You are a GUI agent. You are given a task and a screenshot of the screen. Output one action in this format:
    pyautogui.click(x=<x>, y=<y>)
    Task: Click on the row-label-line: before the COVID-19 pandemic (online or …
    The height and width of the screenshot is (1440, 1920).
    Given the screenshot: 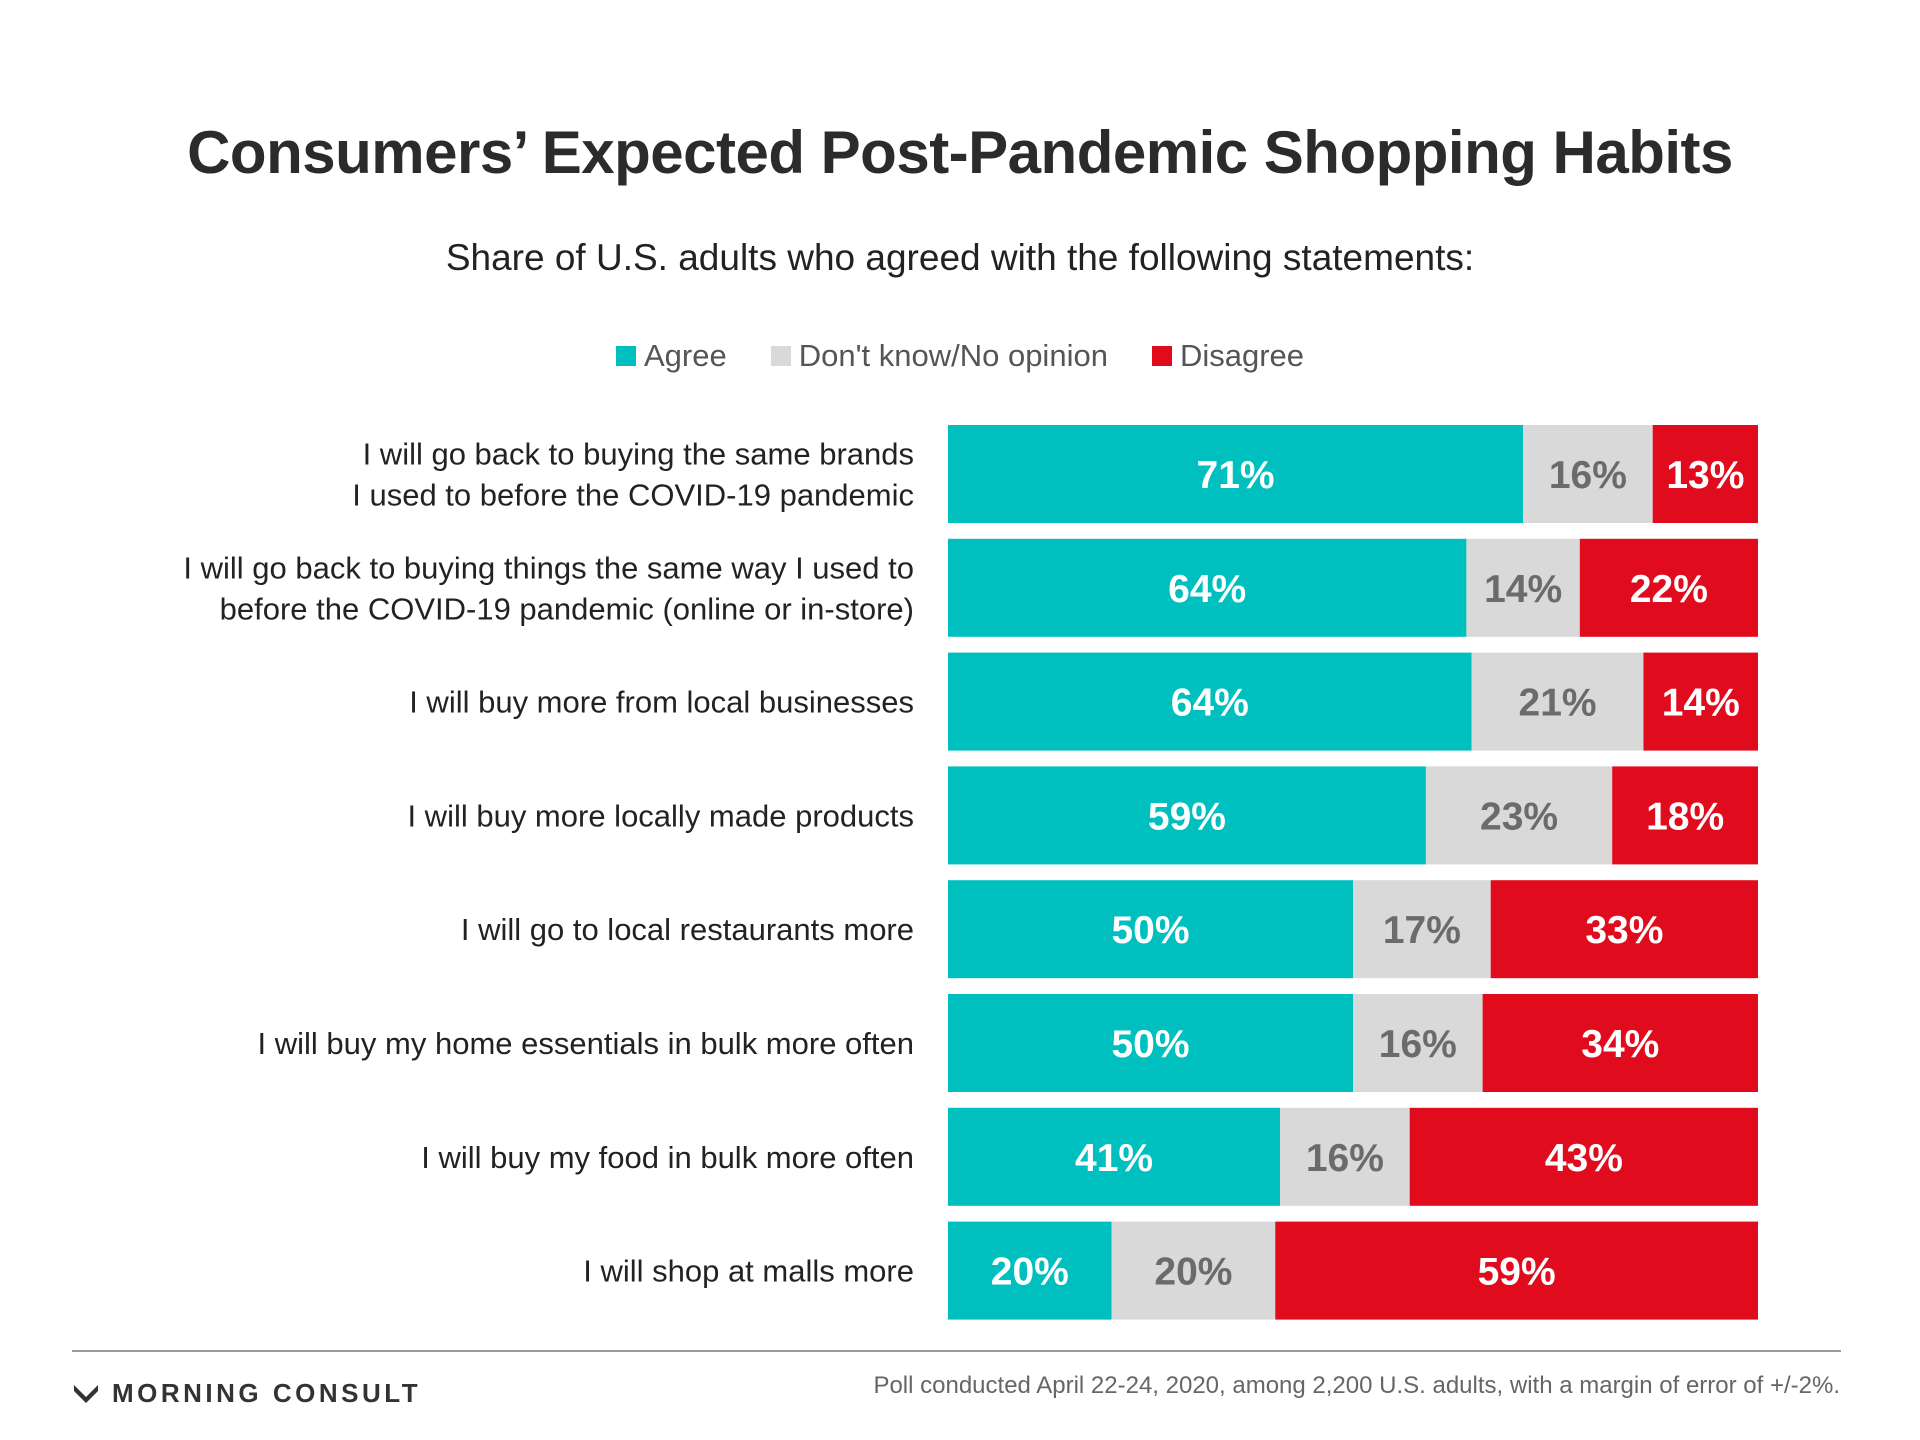 What is the action you would take?
    pyautogui.click(x=567, y=608)
    